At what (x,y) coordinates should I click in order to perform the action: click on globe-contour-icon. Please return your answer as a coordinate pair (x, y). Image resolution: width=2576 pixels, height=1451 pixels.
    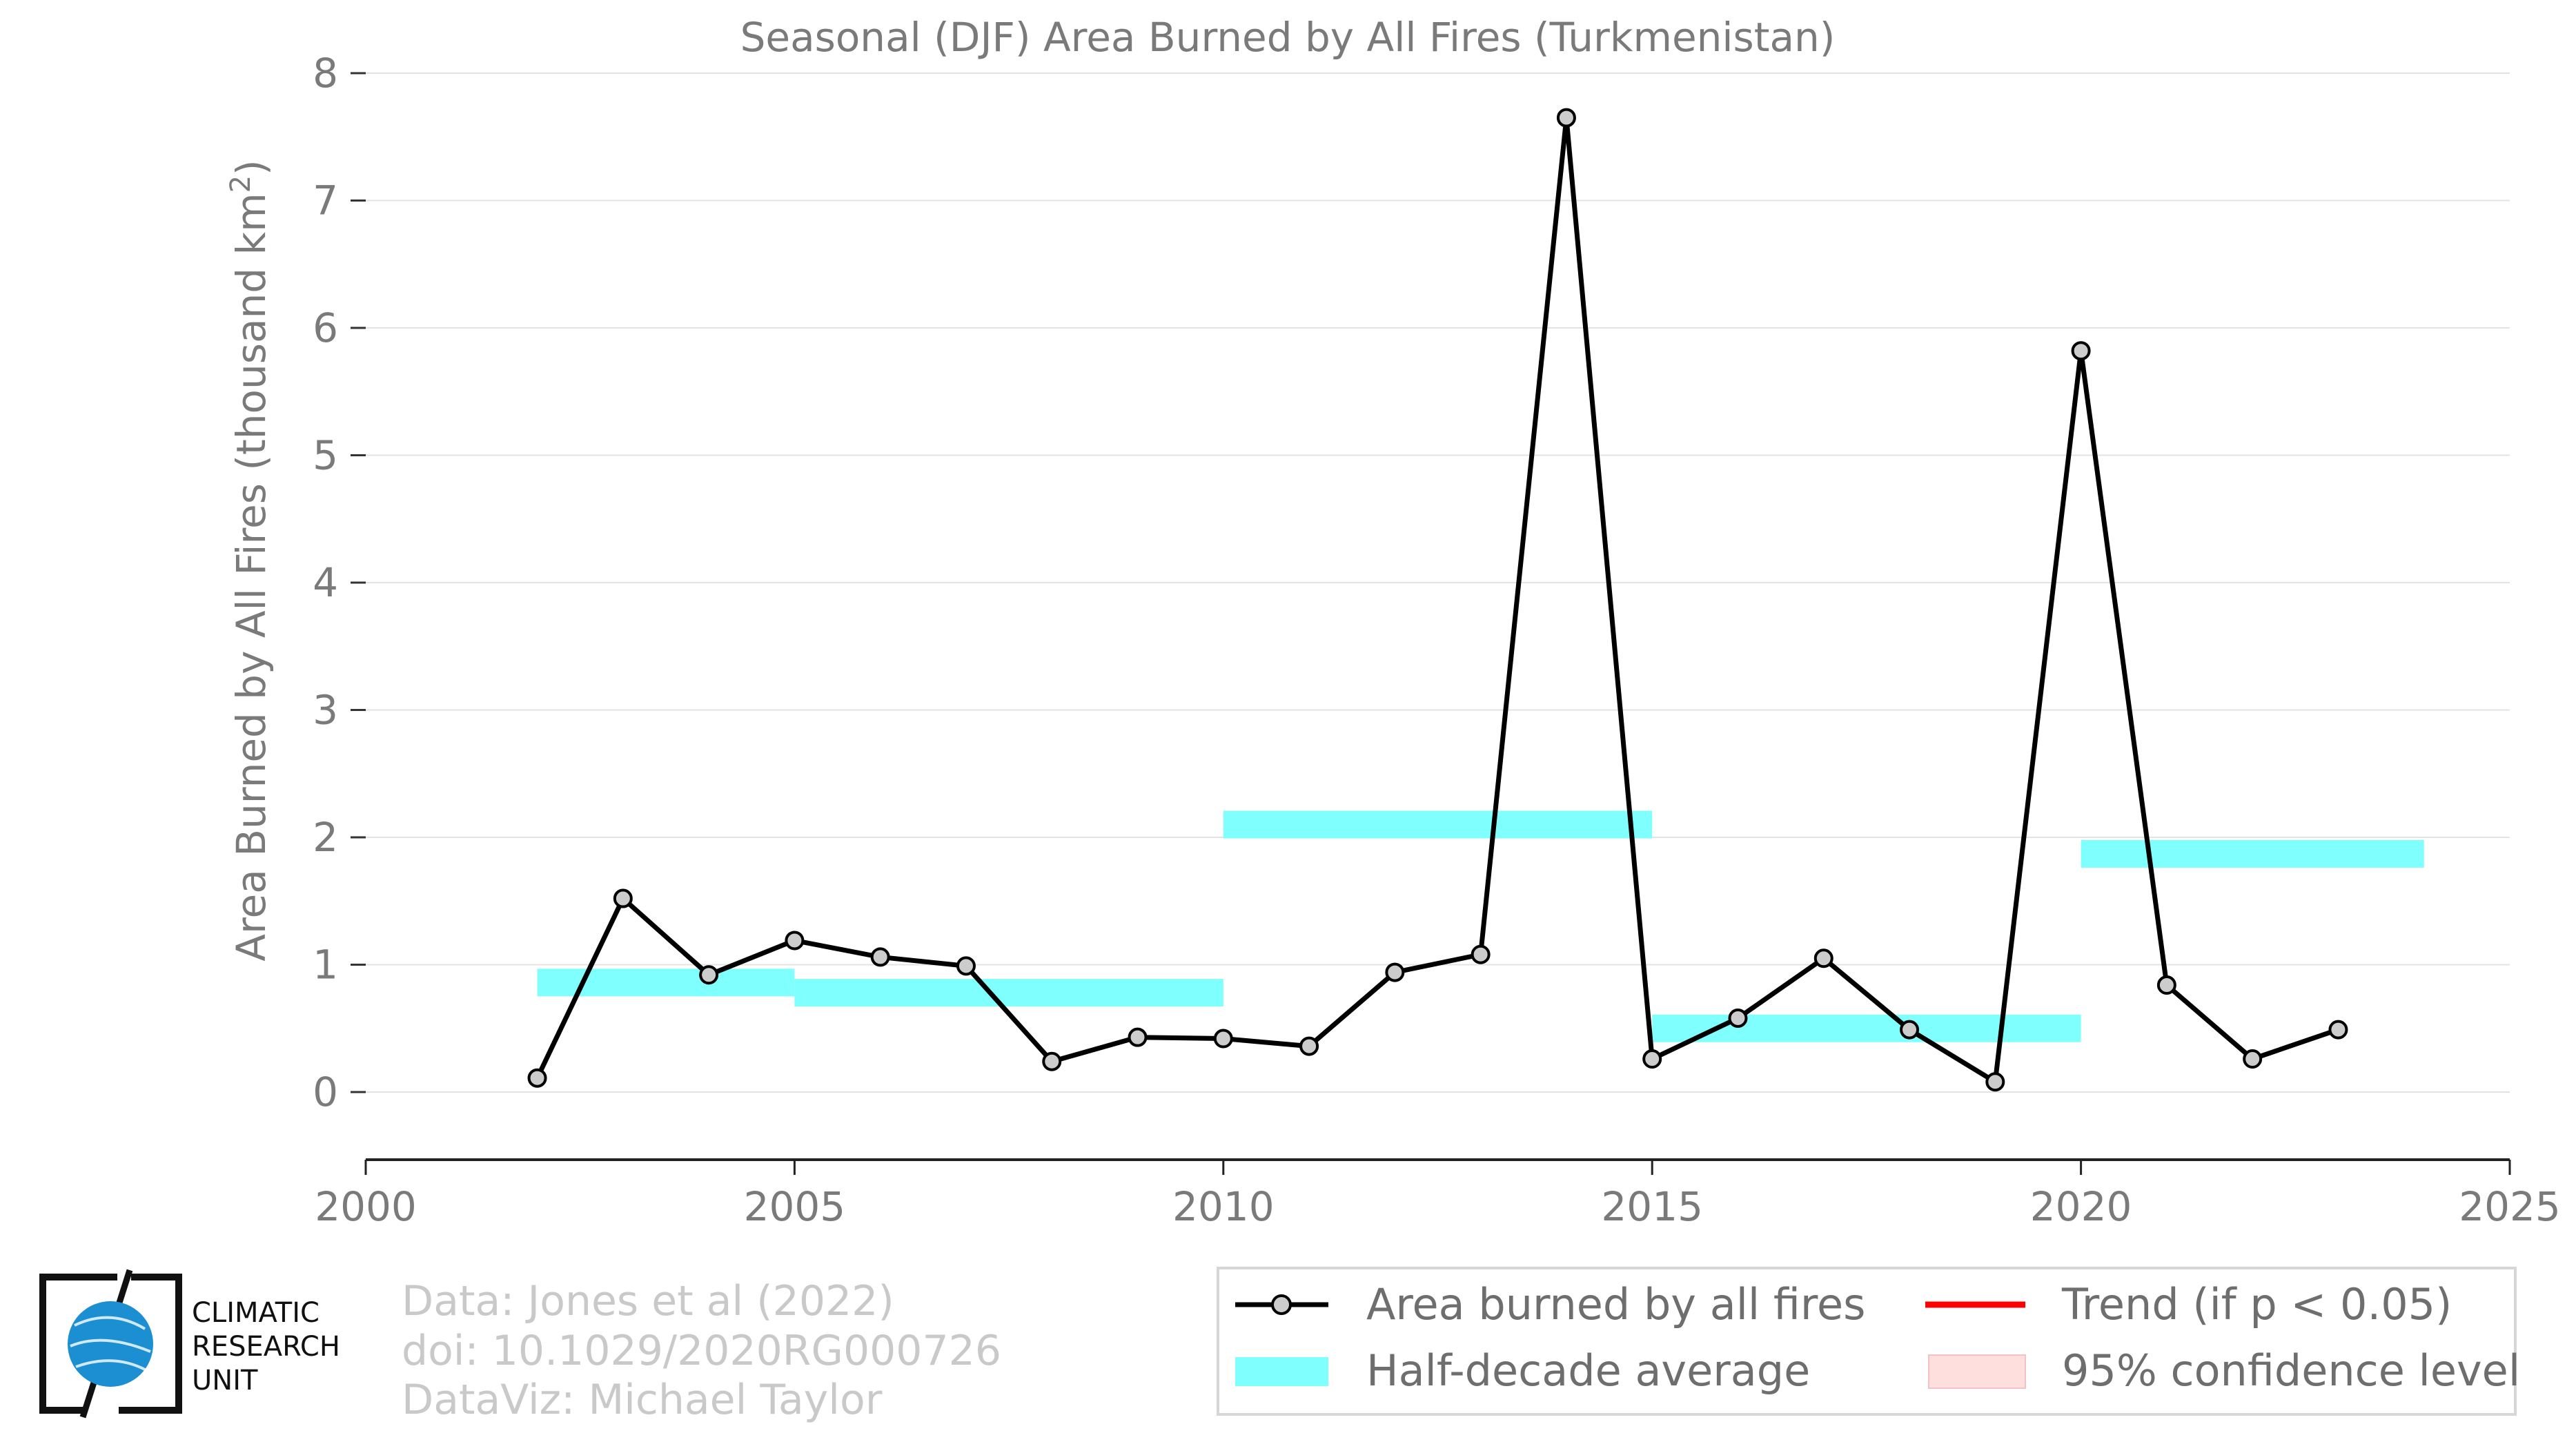
    Looking at the image, I should click on (110, 1344).